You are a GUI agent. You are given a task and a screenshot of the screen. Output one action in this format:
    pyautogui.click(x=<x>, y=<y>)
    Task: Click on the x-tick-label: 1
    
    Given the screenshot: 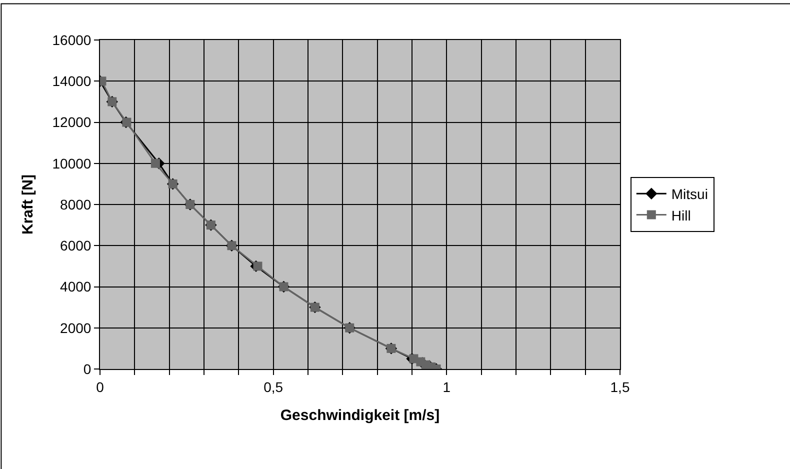 What is the action you would take?
    pyautogui.click(x=446, y=386)
    